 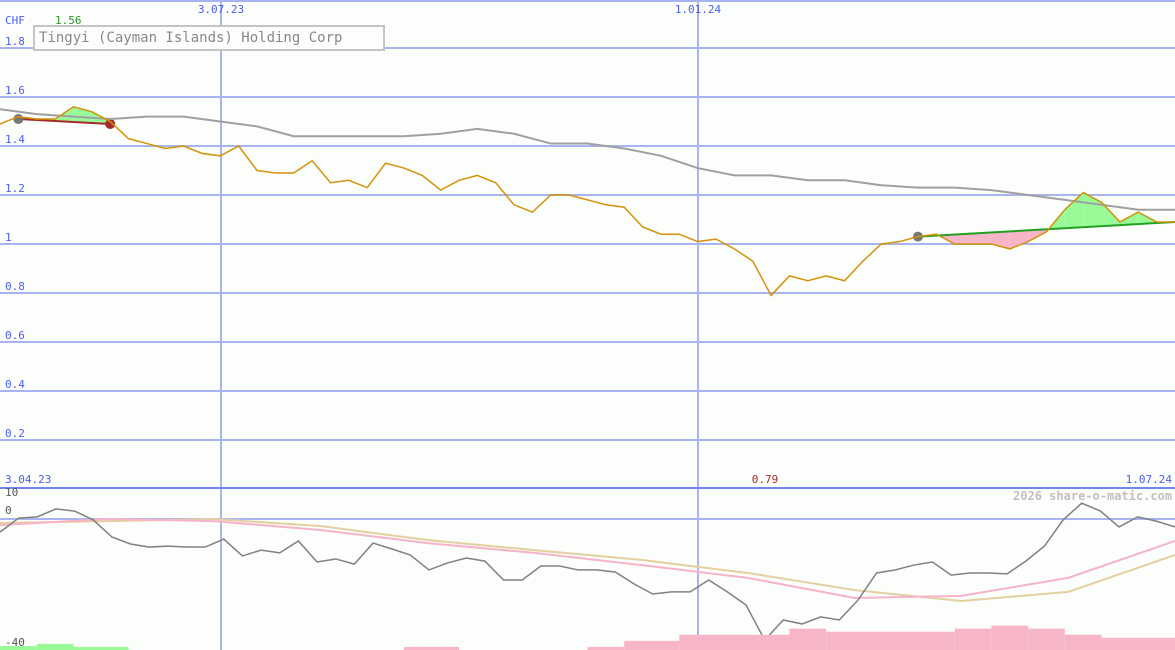 I want to click on chart-title: Tingyi (Cayman Islands) Holding Corp, so click(x=209, y=38).